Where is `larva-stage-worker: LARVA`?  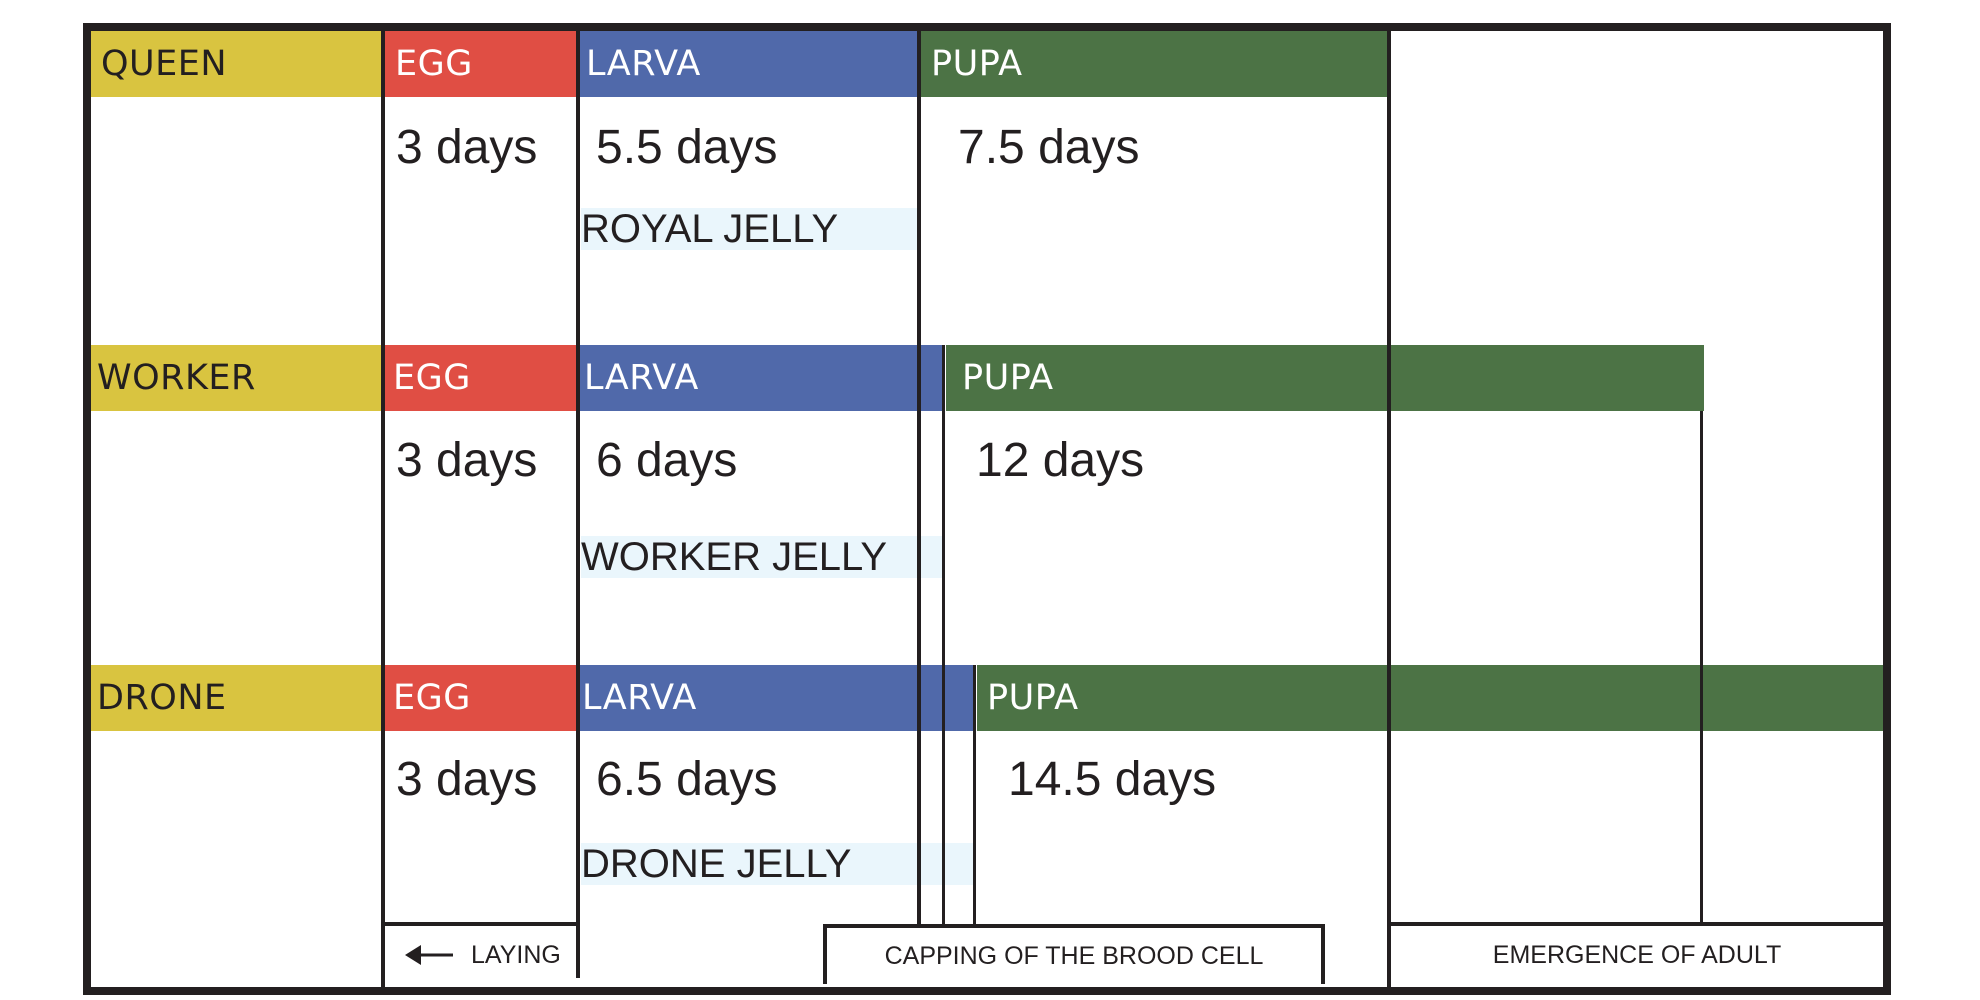 larva-stage-worker: LARVA is located at coordinates (762, 378).